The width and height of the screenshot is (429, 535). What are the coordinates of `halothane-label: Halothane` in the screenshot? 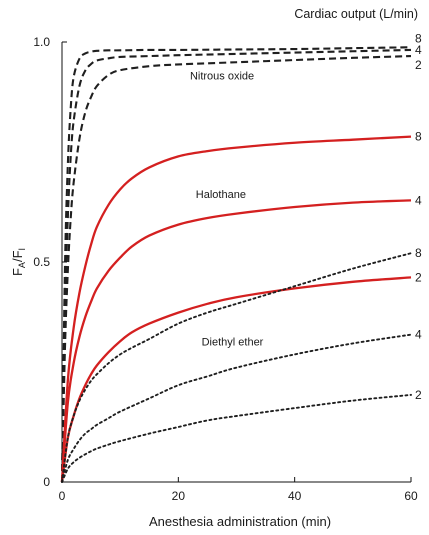 It's located at (221, 195).